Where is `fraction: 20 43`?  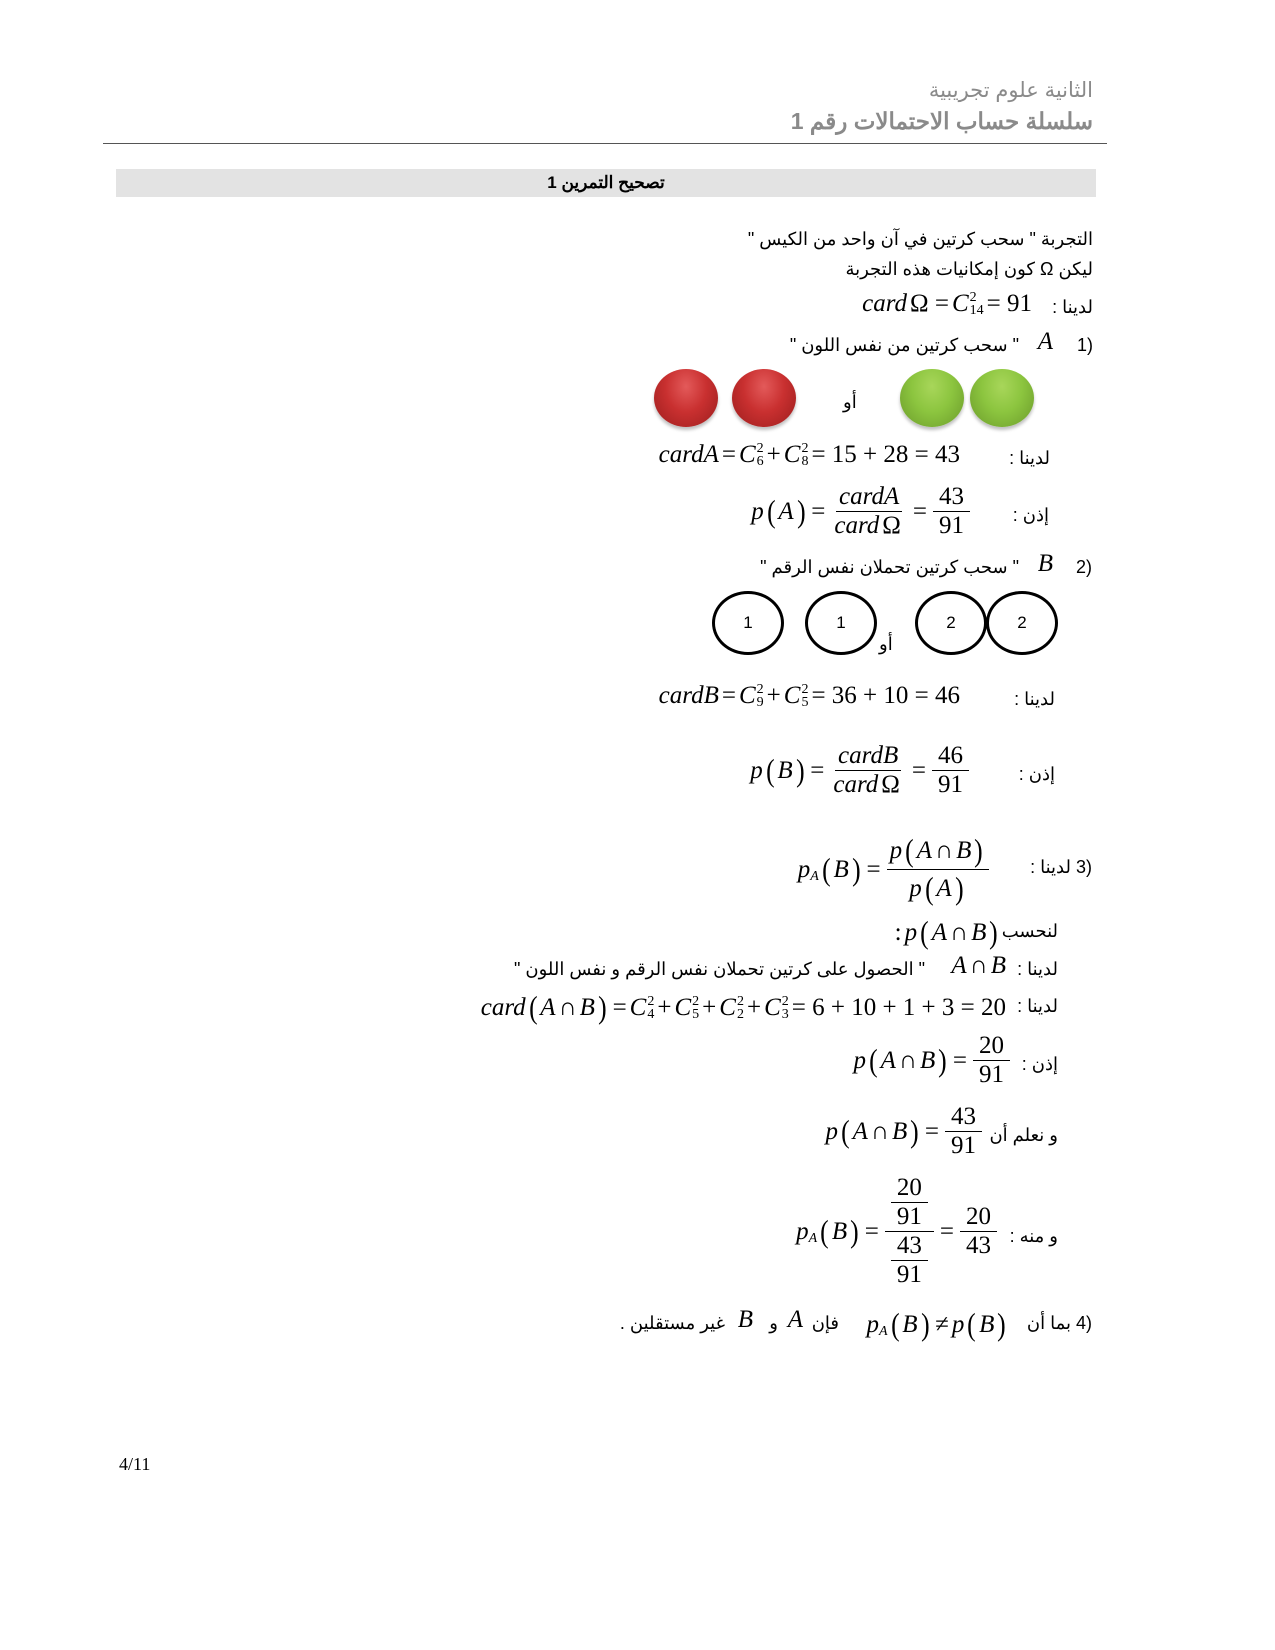 fraction: 20 43 is located at coordinates (978, 1231).